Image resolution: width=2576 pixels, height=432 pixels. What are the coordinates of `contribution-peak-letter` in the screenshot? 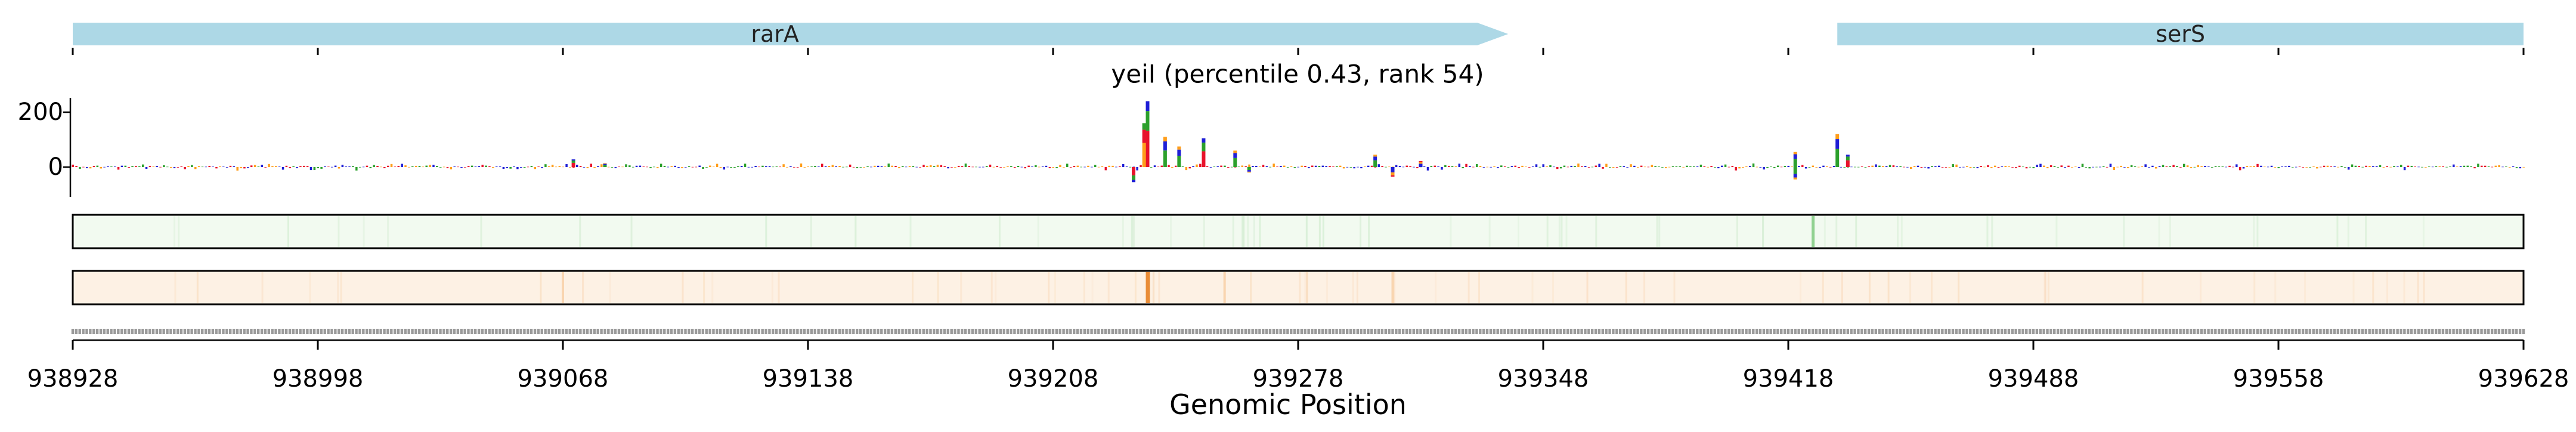 It's located at (1795, 170).